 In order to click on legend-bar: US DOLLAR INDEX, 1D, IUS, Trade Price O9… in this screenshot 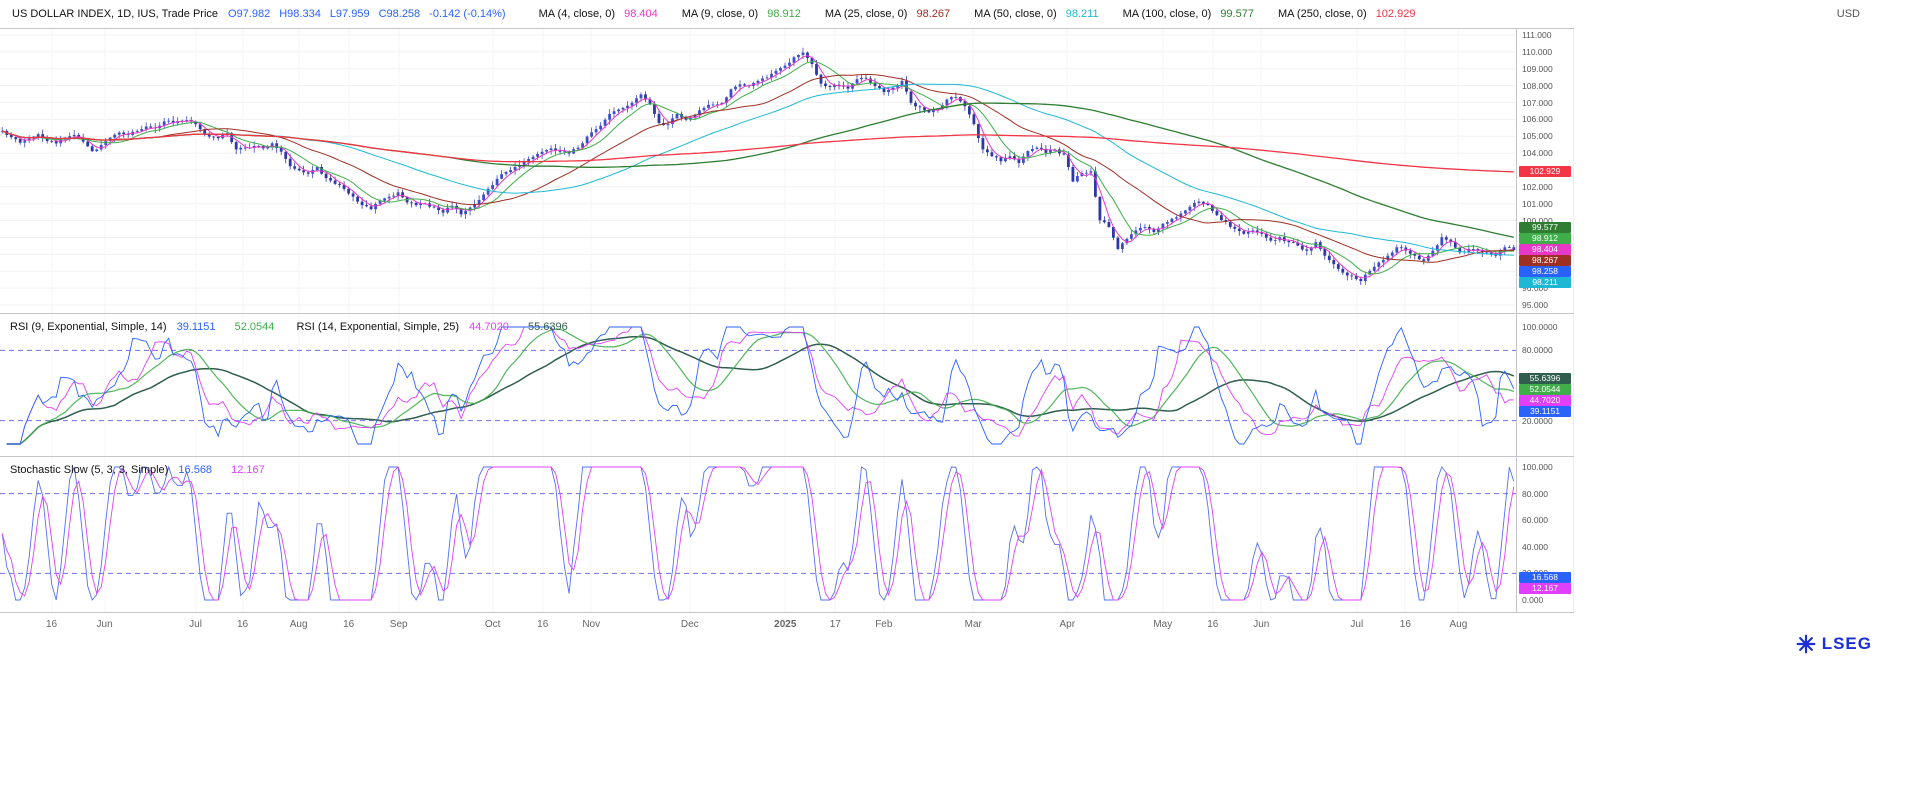, I will do `click(958, 14)`.